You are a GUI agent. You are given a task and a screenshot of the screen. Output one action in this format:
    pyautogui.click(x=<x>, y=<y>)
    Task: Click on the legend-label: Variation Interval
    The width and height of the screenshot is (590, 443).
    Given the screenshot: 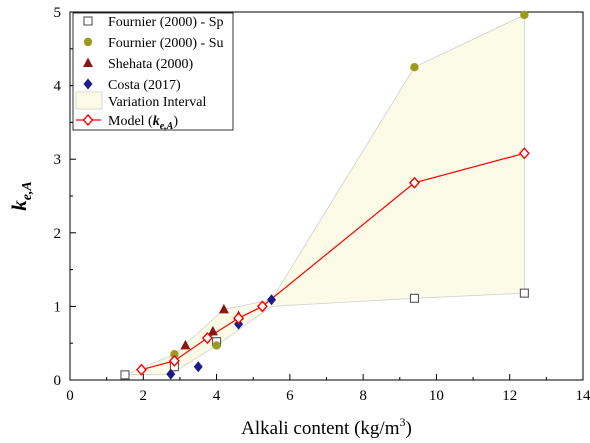 What is the action you would take?
    pyautogui.click(x=157, y=102)
    